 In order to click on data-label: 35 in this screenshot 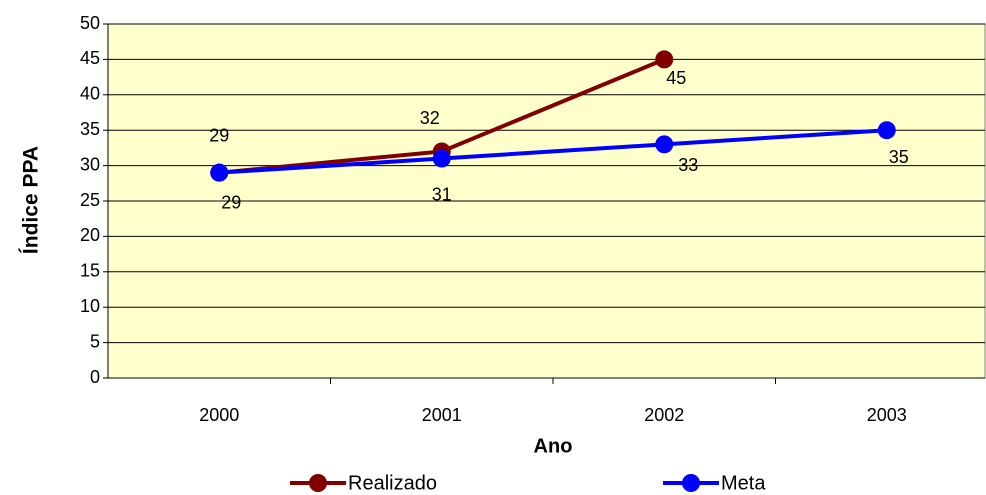, I will do `click(899, 157)`.